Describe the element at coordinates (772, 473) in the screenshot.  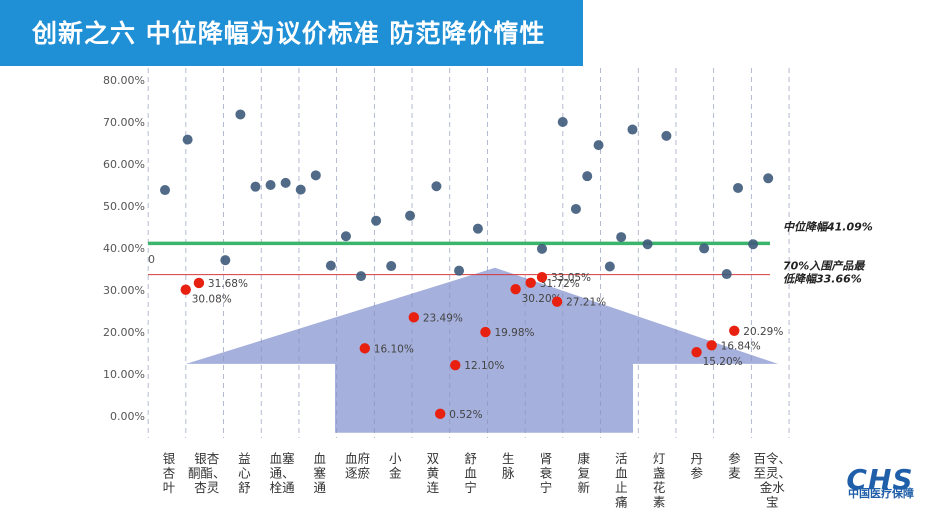
I see `category-label-line: 至灵、` at that location.